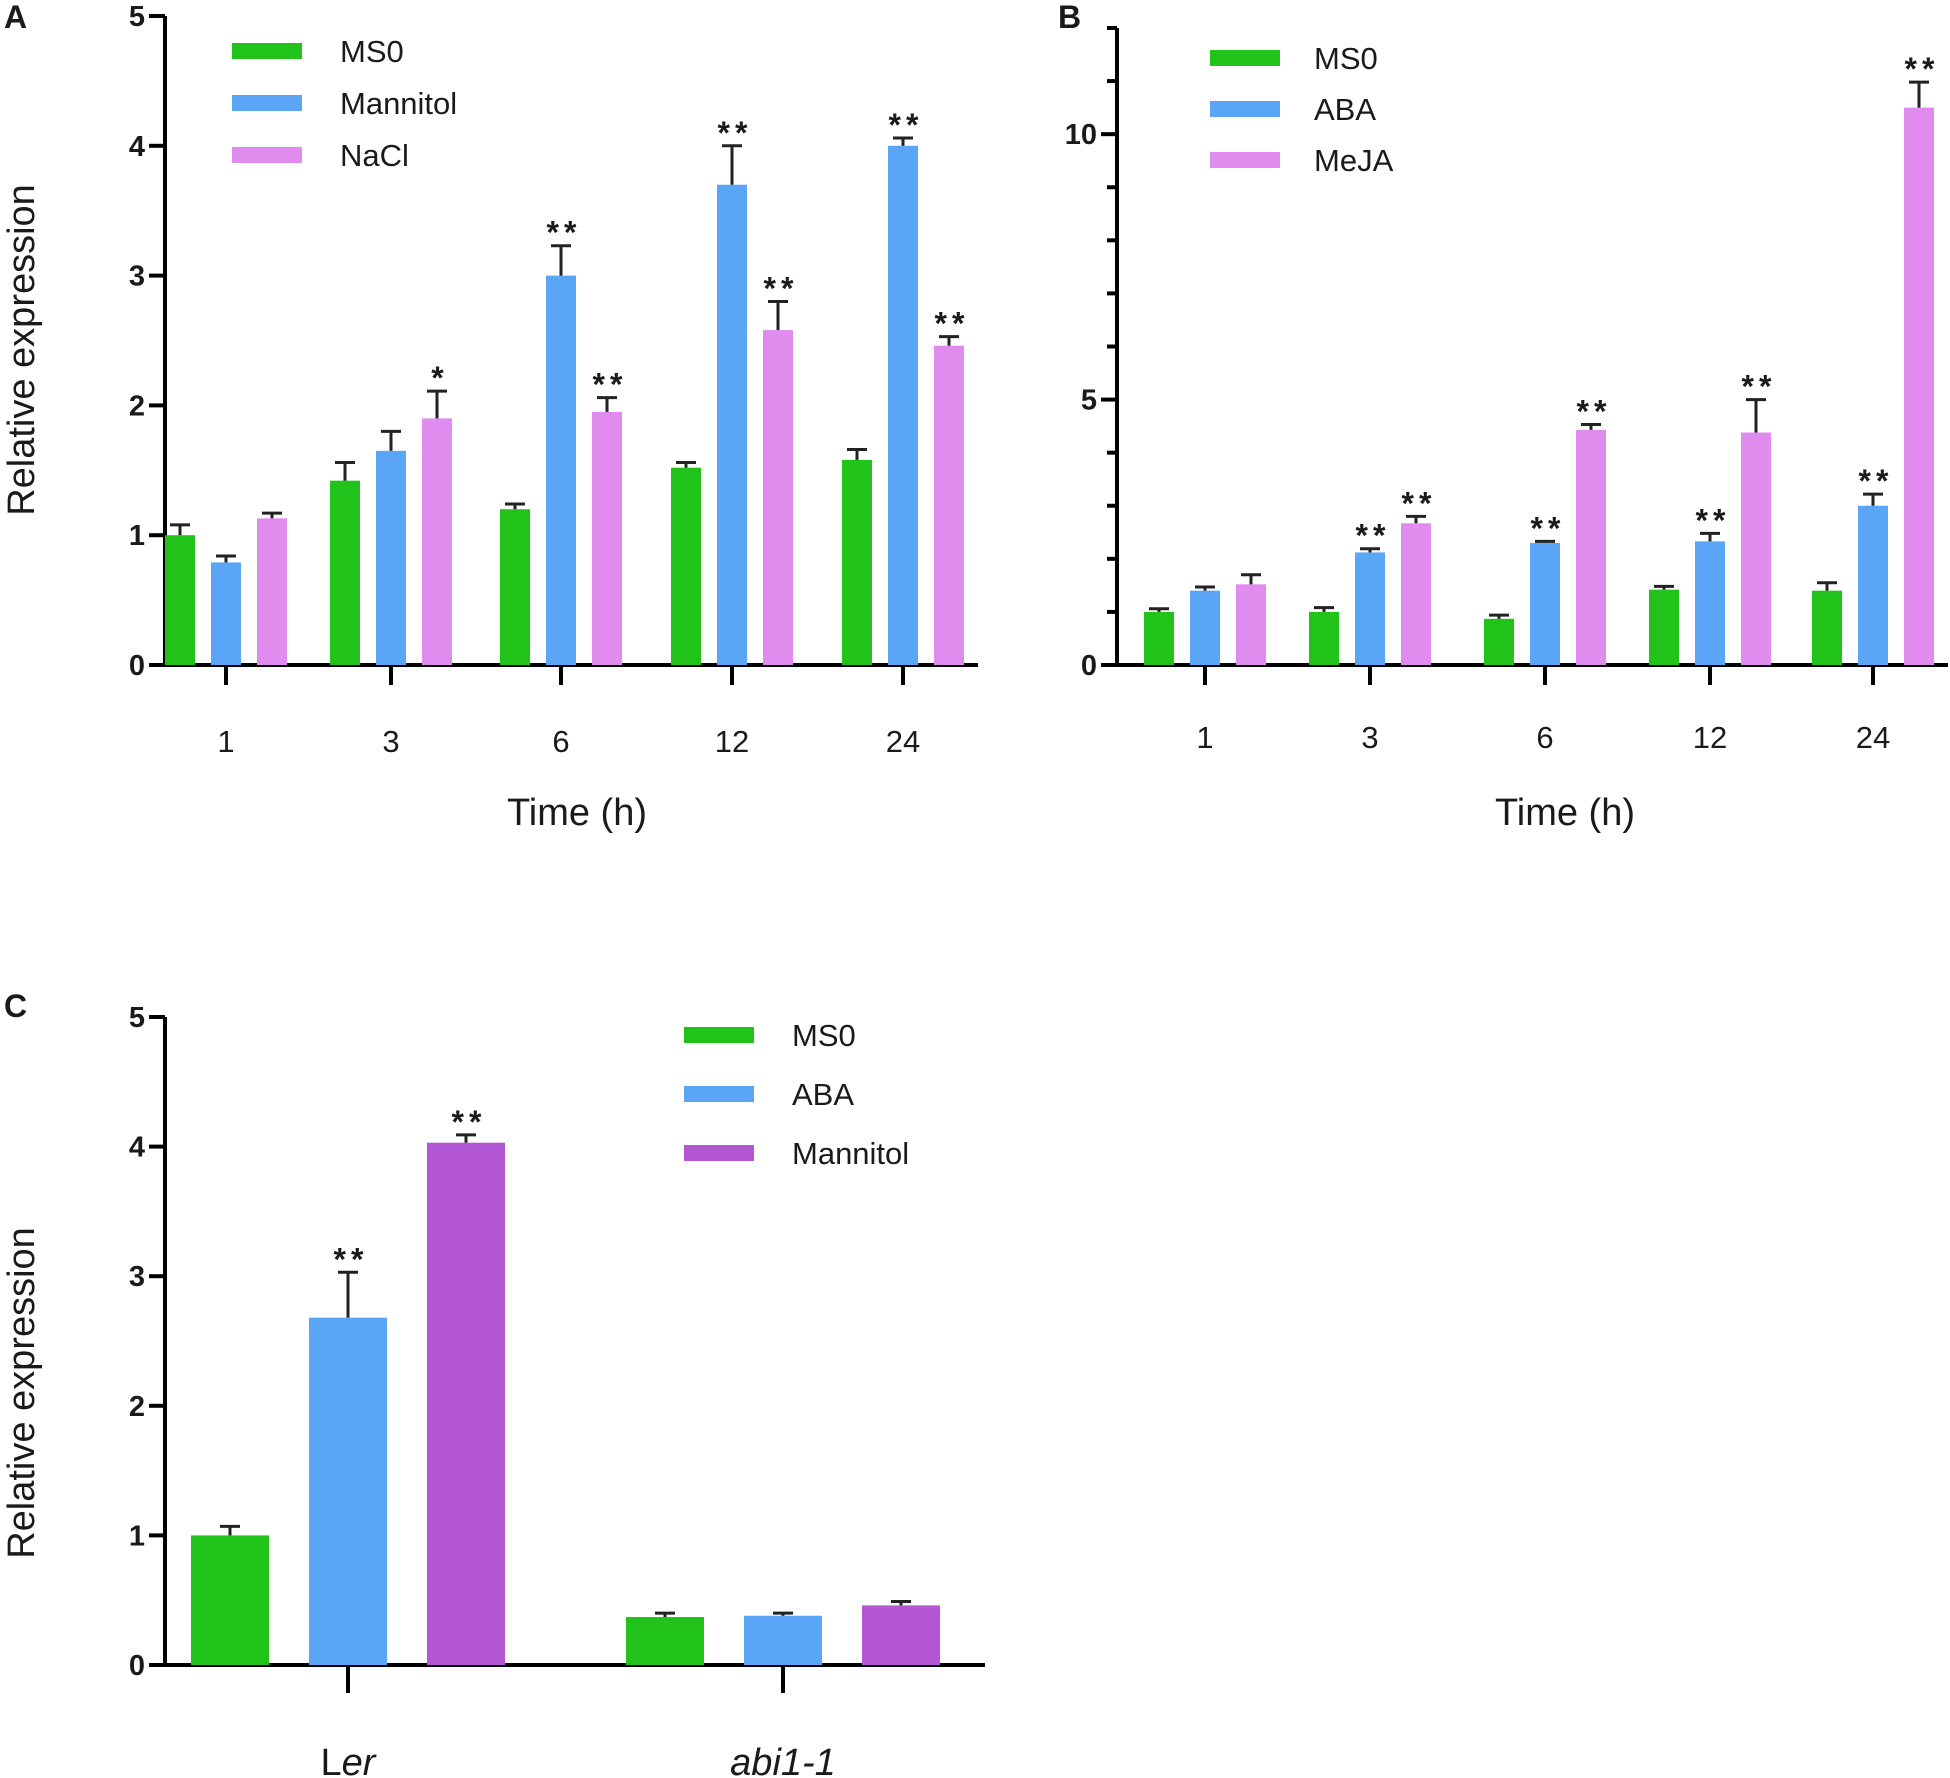 The width and height of the screenshot is (1950, 1778). Describe the element at coordinates (1069, 17) in the screenshot. I see `panel-letter: B` at that location.